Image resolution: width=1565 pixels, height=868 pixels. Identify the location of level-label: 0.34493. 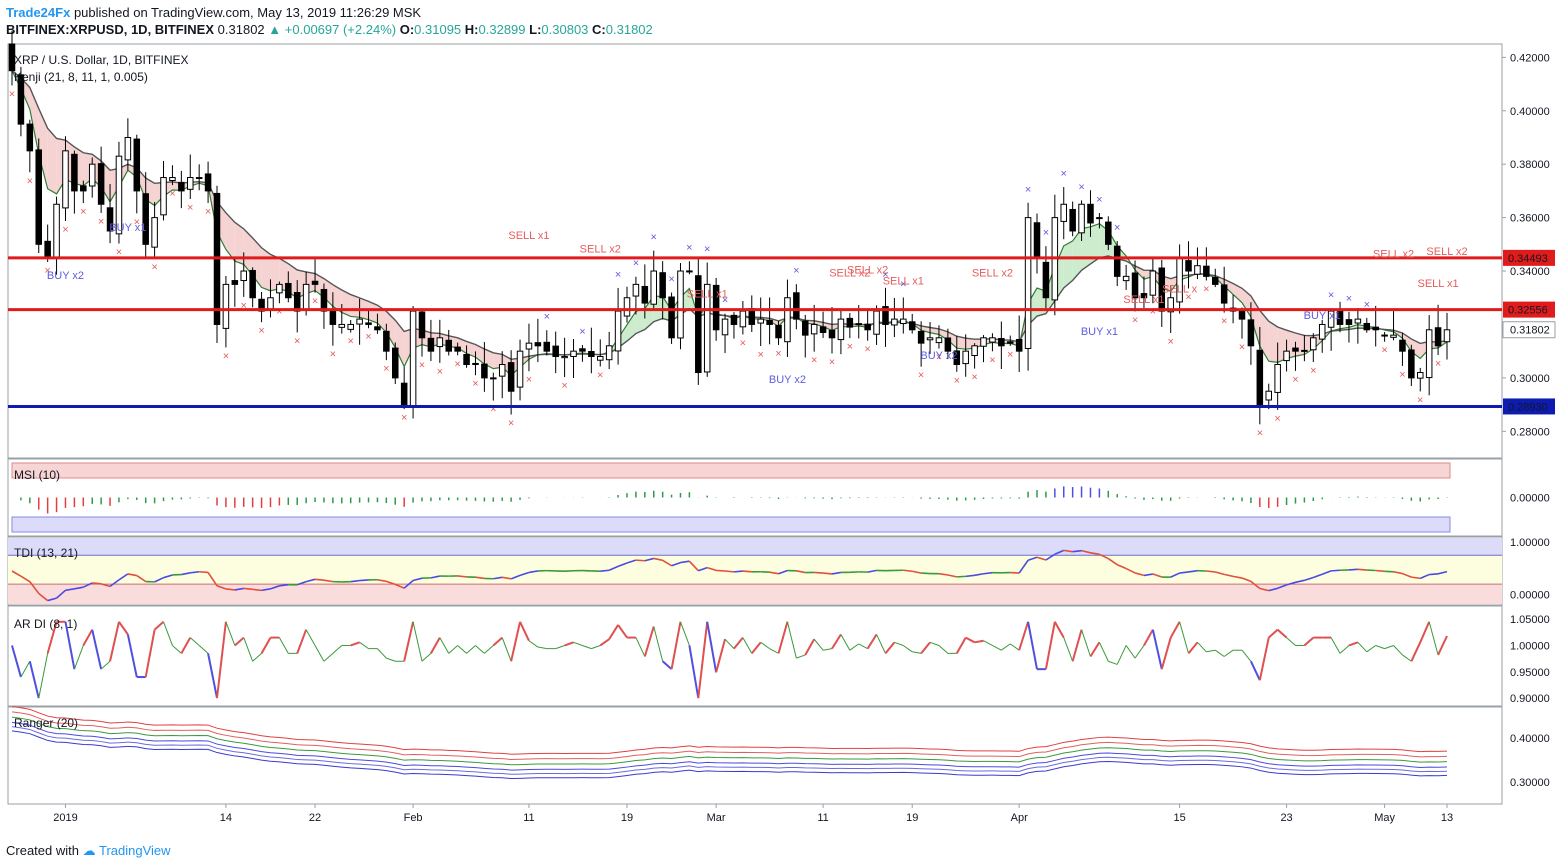
(1528, 259).